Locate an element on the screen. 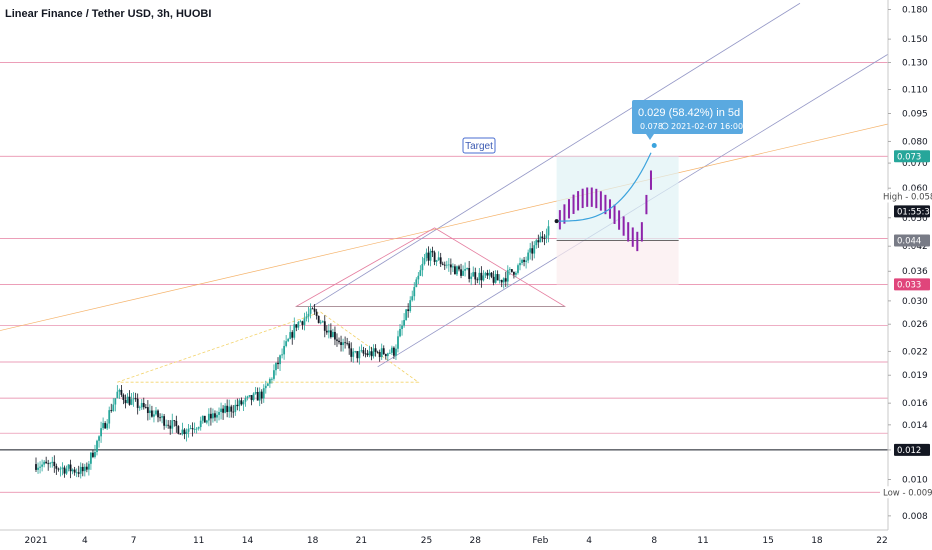  y-tick-label: 0.016 is located at coordinates (915, 404).